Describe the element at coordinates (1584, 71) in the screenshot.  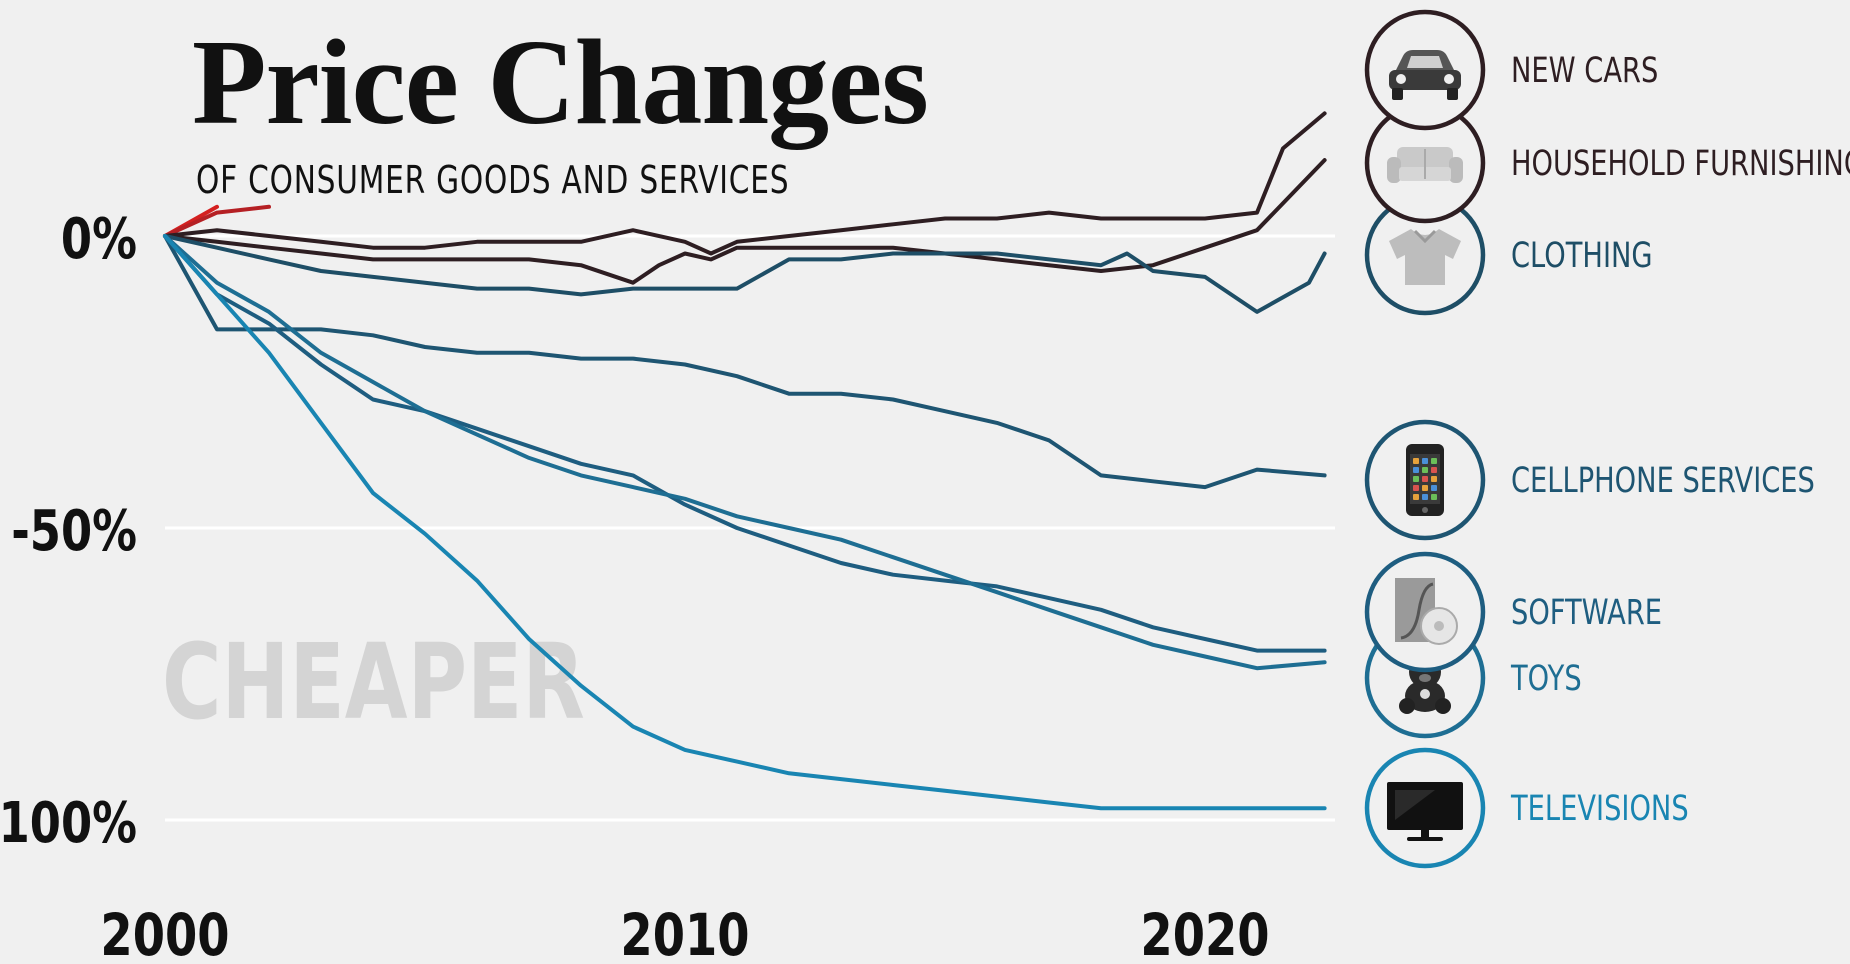
I see `legend-label: NEW CARS` at that location.